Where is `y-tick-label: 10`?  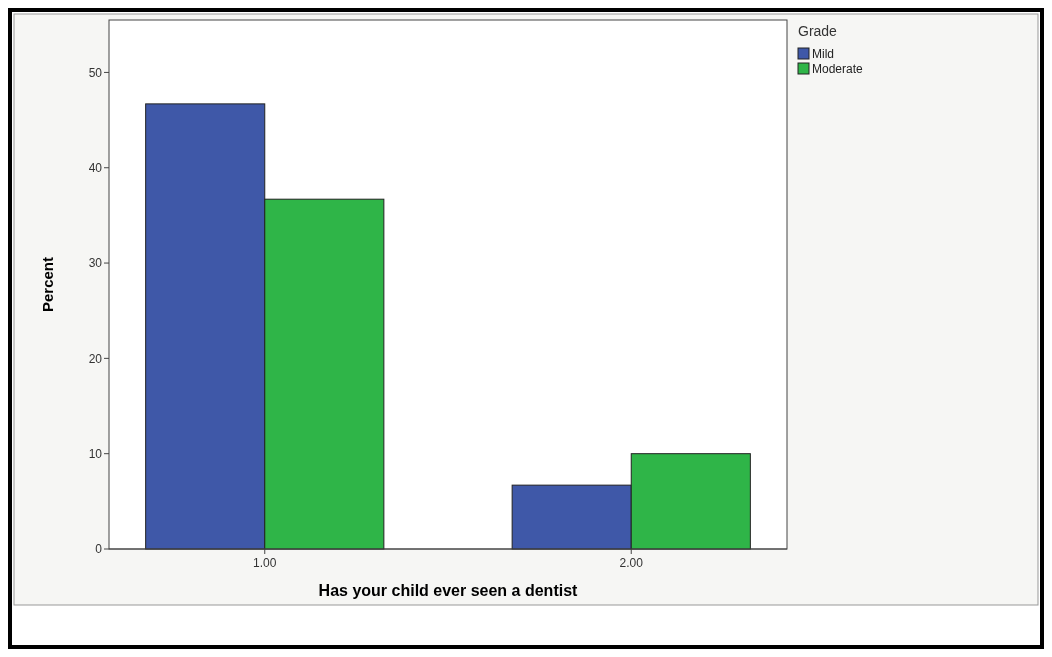
y-tick-label: 10 is located at coordinates (95, 453).